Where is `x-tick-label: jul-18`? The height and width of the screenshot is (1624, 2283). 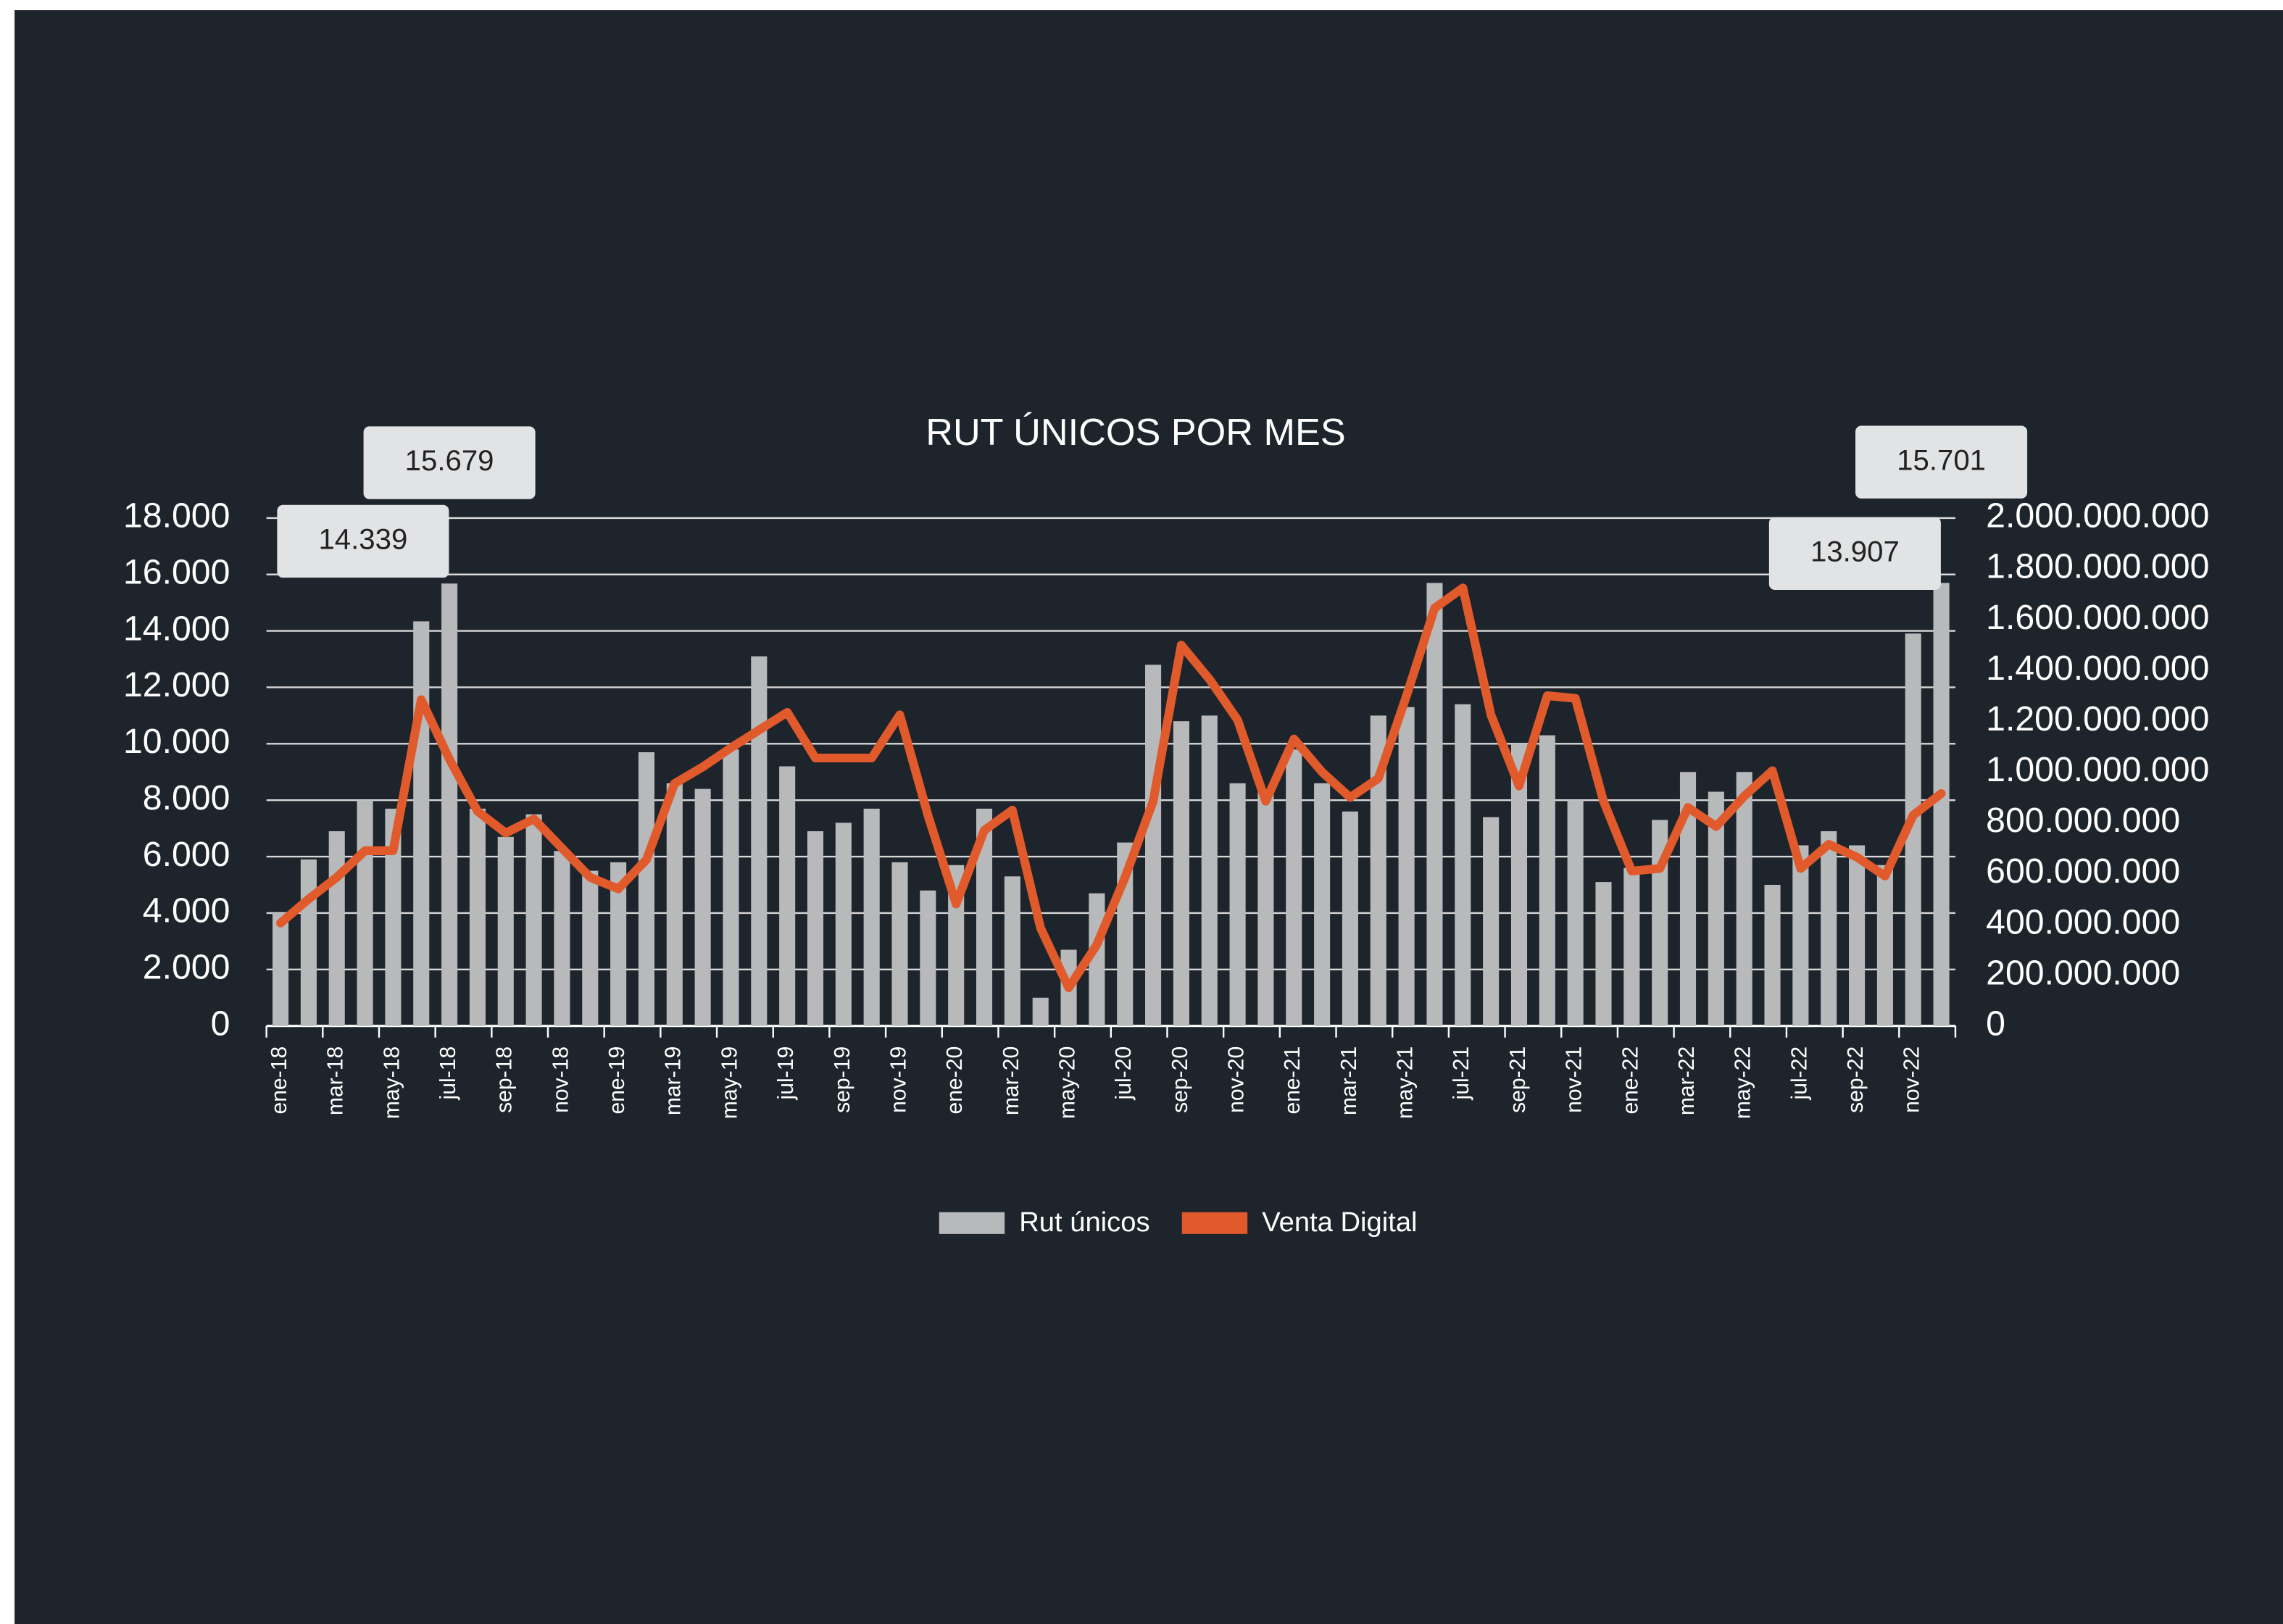 x-tick-label: jul-18 is located at coordinates (448, 1073).